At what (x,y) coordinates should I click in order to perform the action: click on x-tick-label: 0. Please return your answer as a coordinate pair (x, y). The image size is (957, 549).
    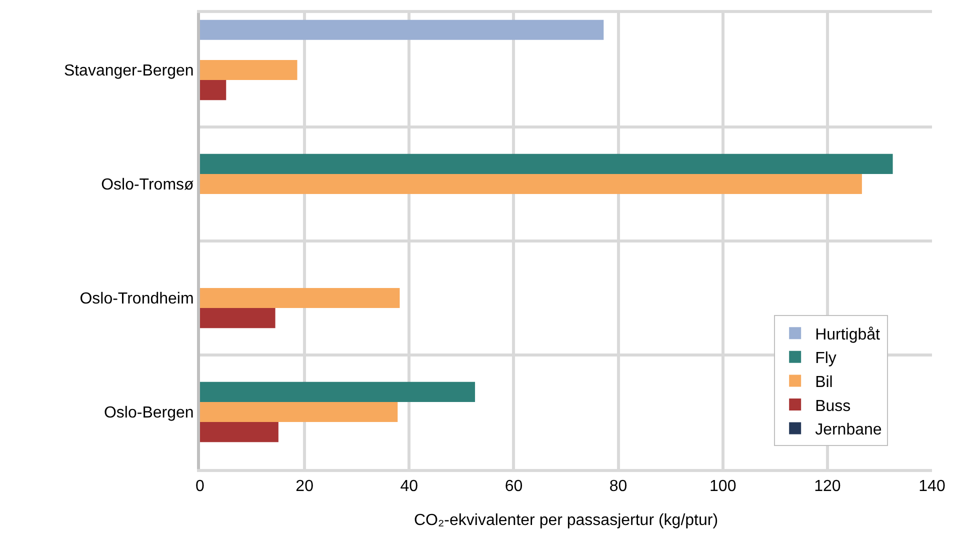
    Looking at the image, I should click on (200, 487).